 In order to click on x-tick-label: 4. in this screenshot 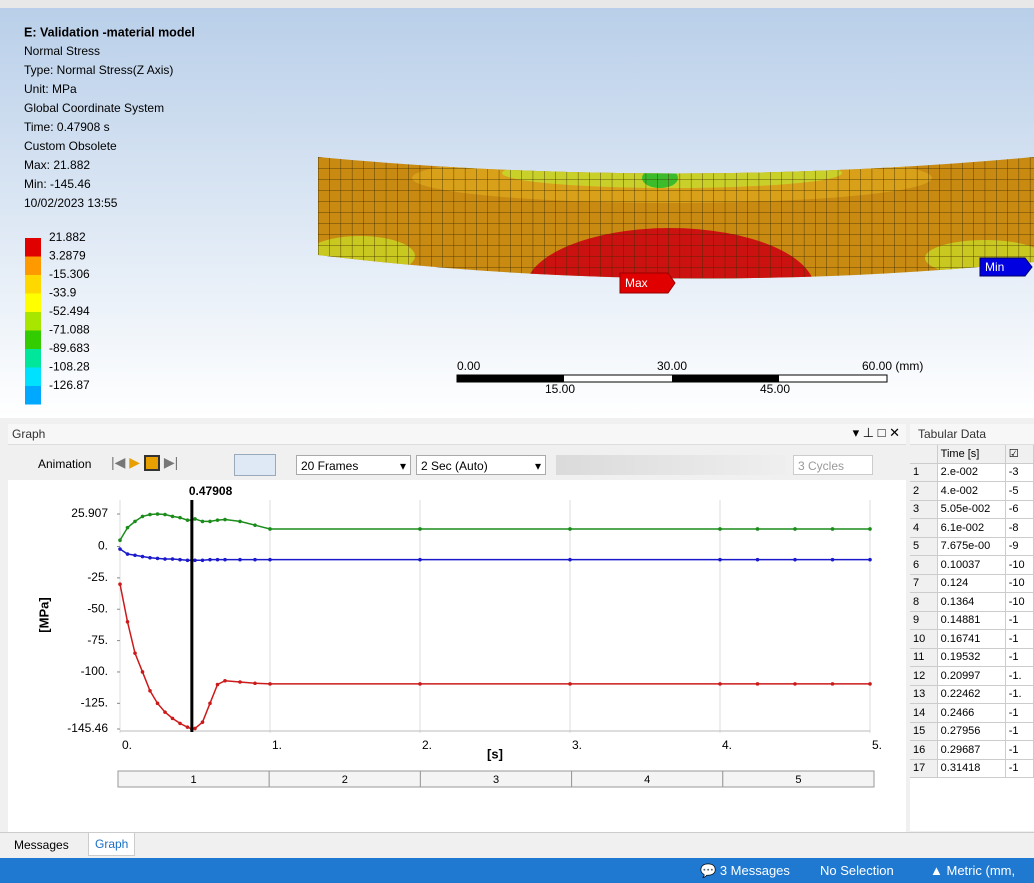, I will do `click(727, 745)`.